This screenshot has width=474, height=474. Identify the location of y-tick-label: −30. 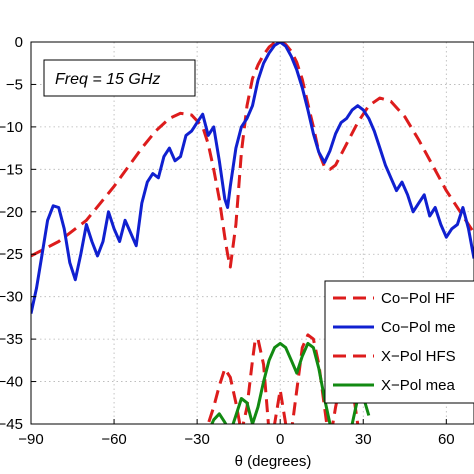
(11, 297).